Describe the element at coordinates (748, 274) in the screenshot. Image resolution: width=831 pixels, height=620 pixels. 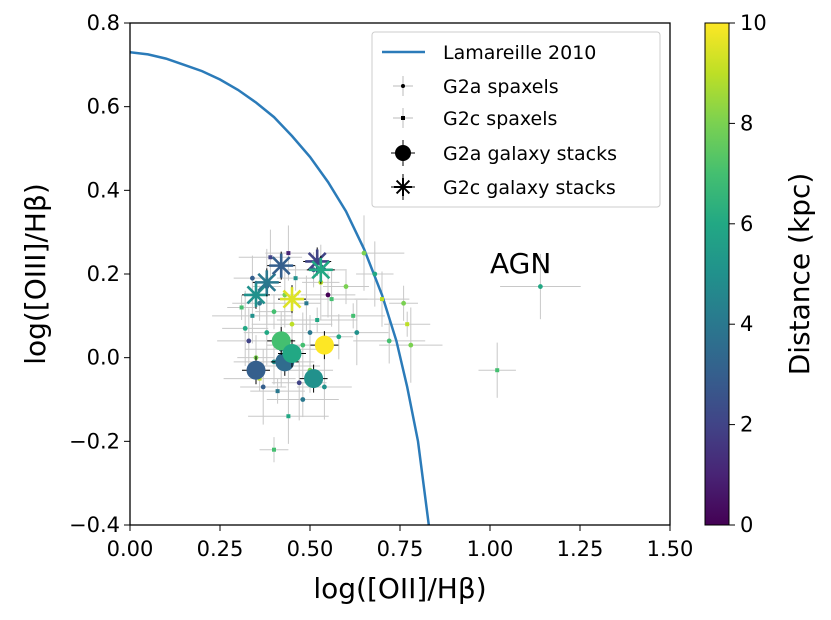
I see `colorbar-ticks: 0 2 4 6 8 10` at that location.